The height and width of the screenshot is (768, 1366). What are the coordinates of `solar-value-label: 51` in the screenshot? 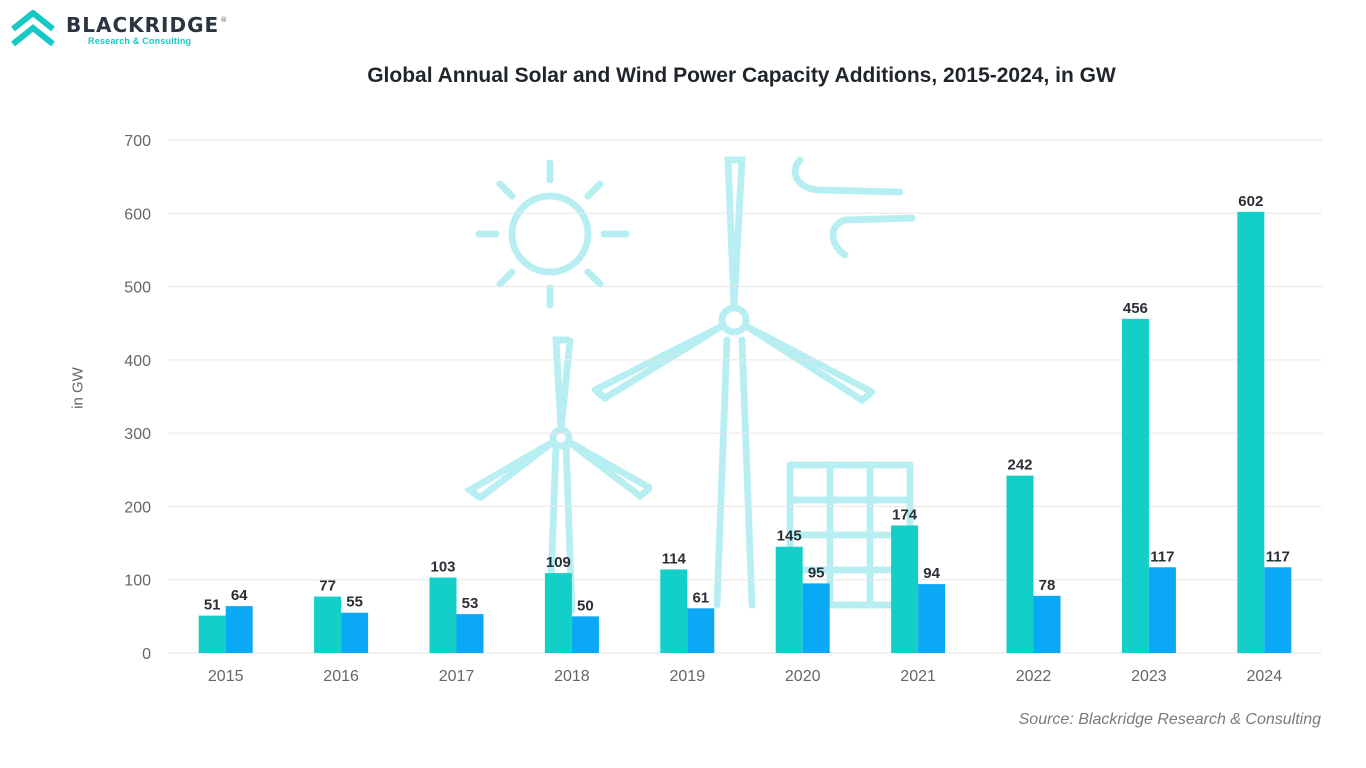 It's located at (212, 605).